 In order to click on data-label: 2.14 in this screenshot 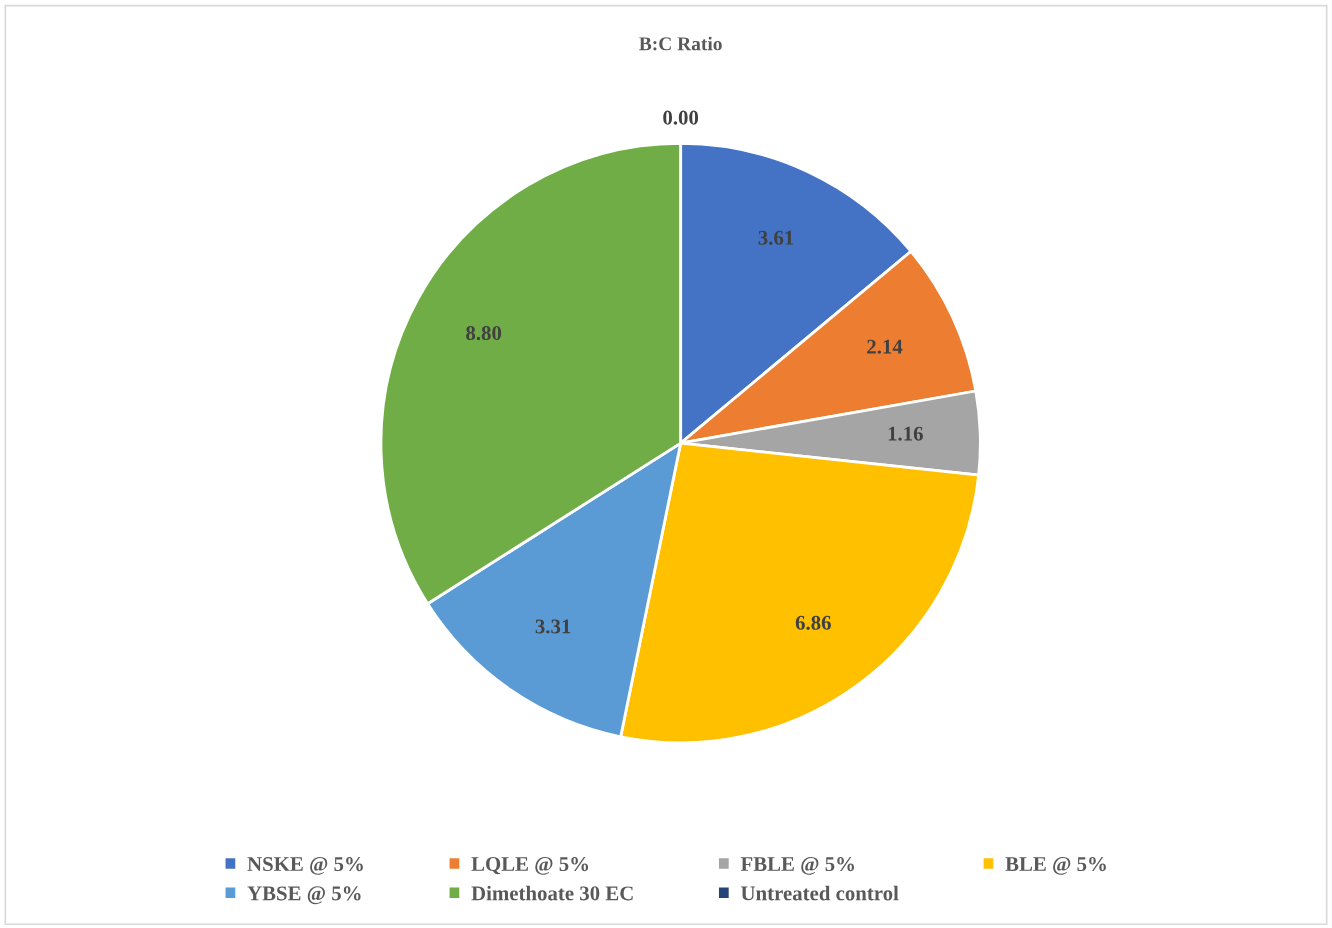, I will do `click(885, 346)`.